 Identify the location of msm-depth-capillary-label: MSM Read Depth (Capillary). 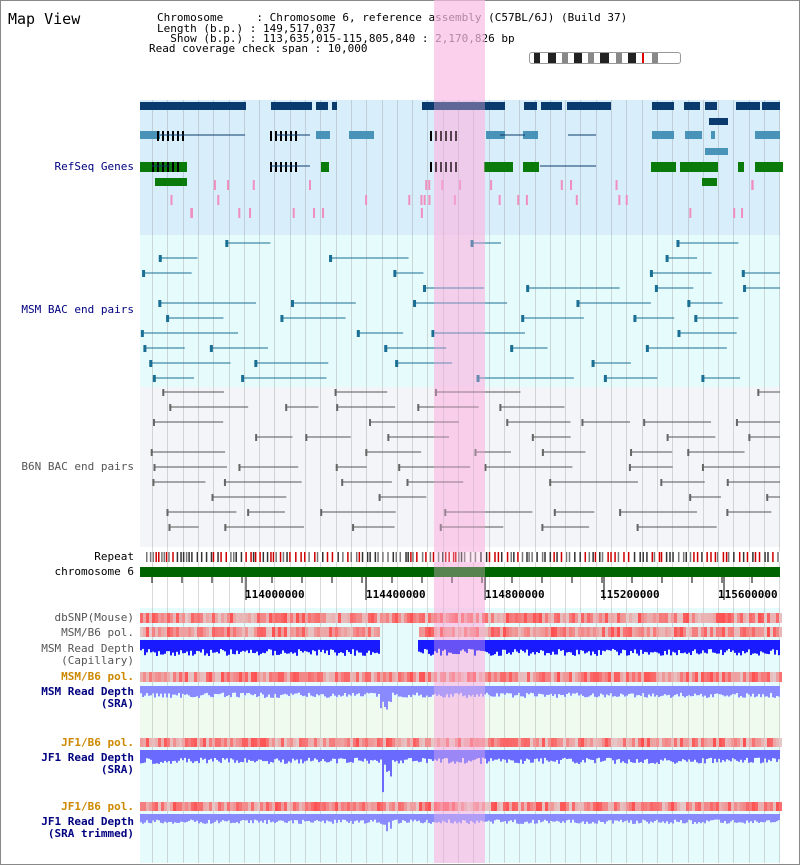
(87, 654).